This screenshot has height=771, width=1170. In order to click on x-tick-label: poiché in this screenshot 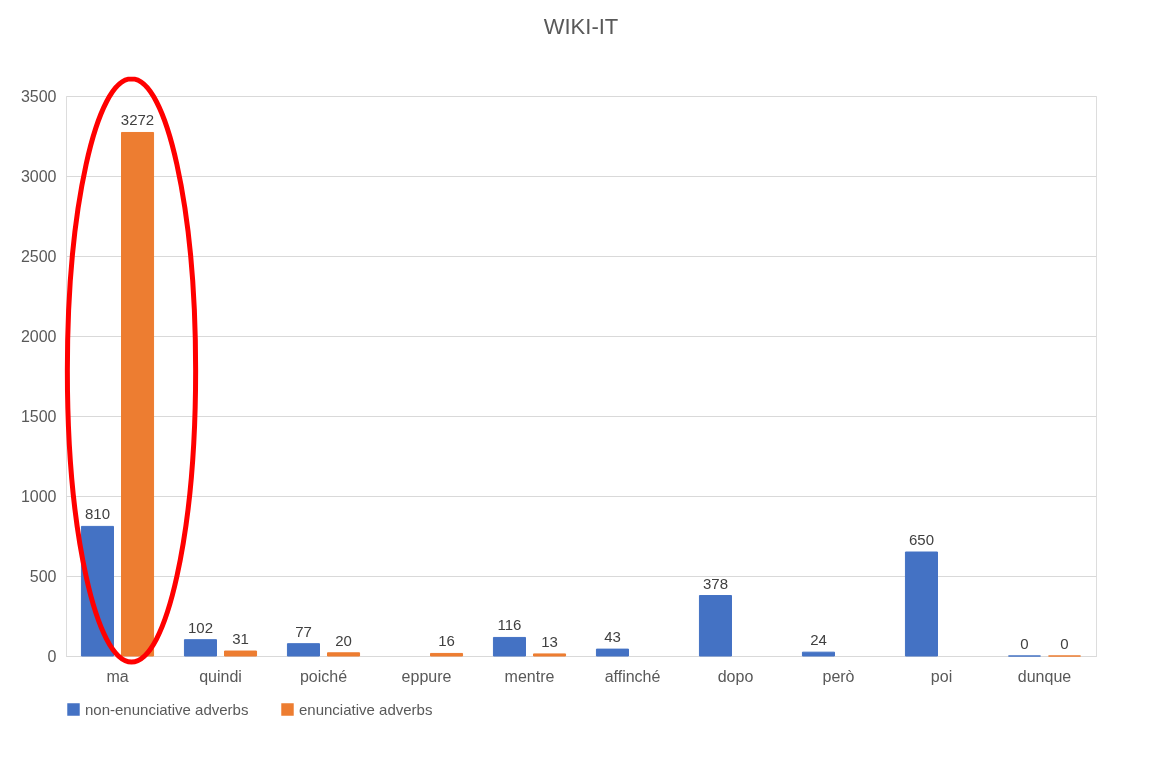, I will do `click(323, 676)`.